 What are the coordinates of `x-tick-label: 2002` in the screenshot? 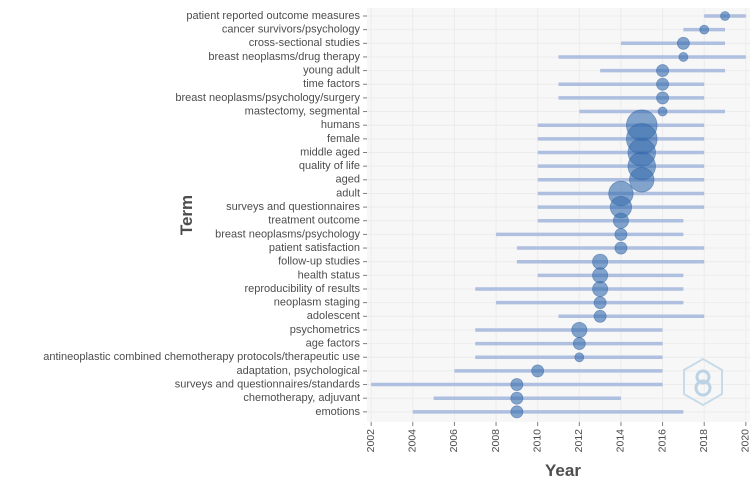 It's located at (371, 441).